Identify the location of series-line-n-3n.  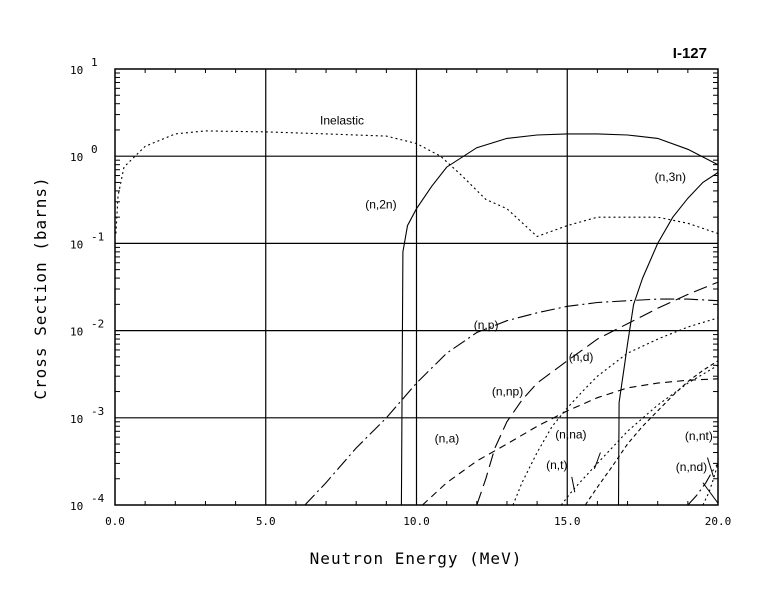
(668, 339).